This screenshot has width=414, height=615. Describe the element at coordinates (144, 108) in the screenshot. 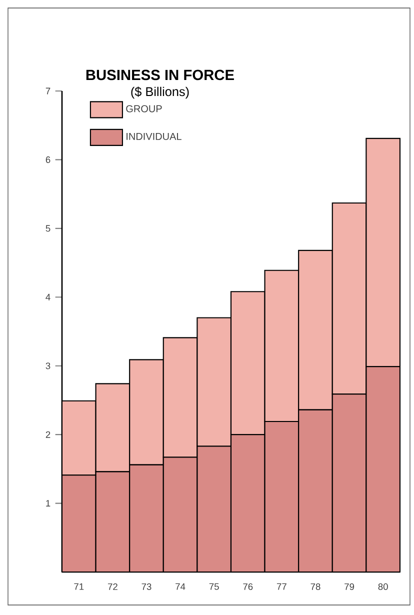

I see `legend-label: GROUP` at that location.